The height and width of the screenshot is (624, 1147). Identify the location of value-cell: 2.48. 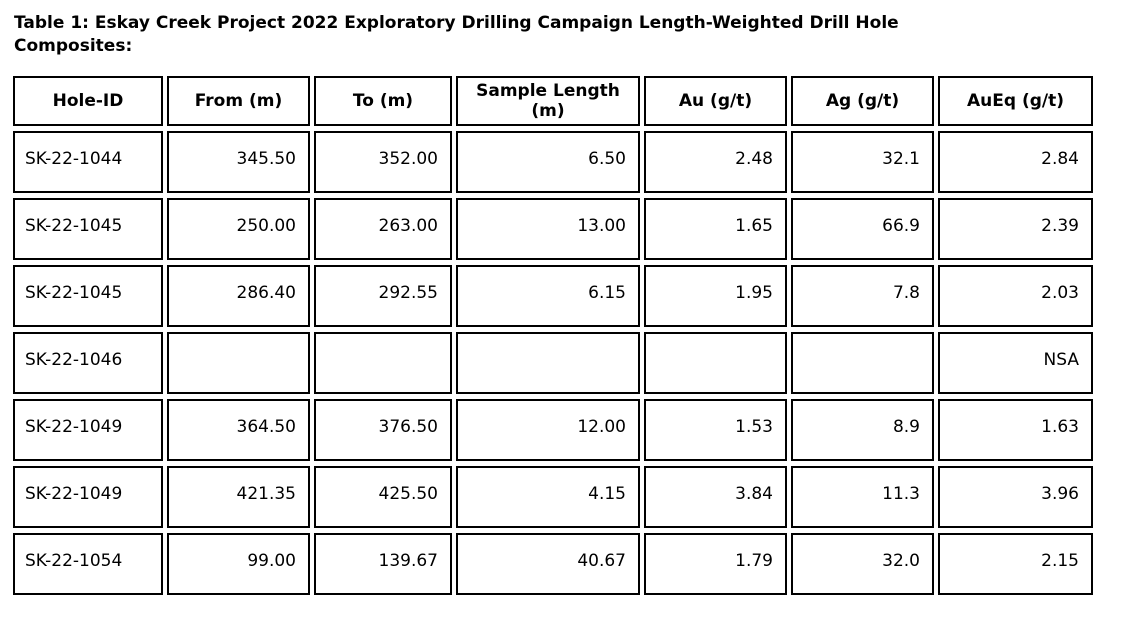
(715, 161).